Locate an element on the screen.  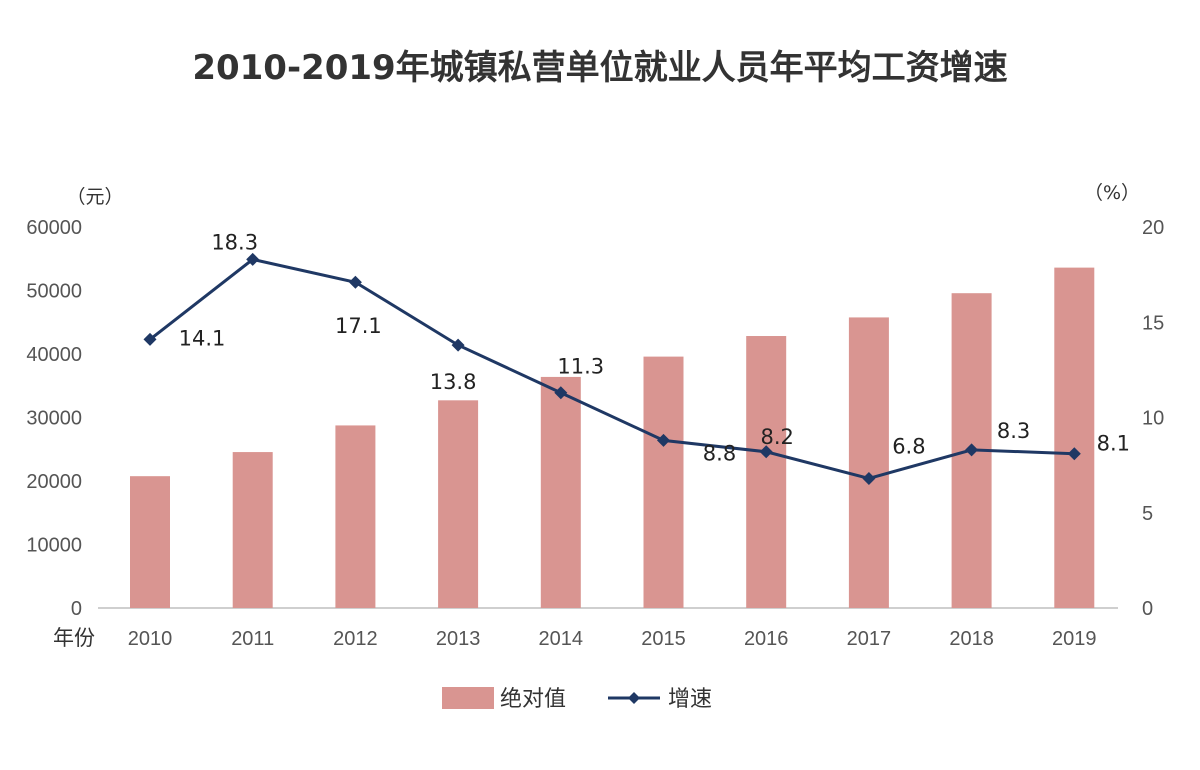
legend-label-growth: 增速 is located at coordinates (690, 699).